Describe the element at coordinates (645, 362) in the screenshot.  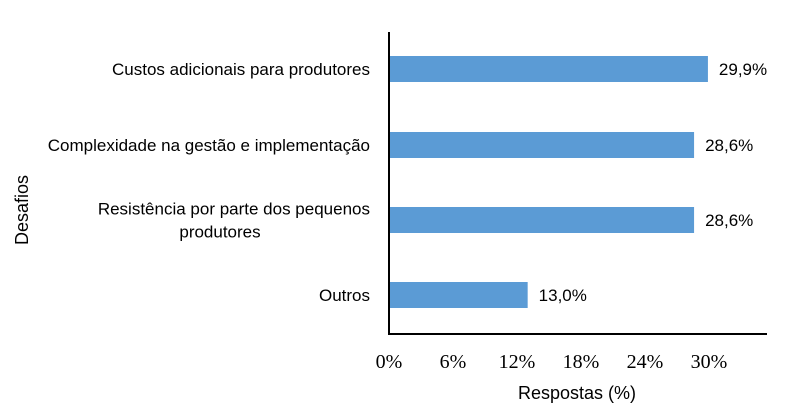
I see `x-tick-label: 24%` at that location.